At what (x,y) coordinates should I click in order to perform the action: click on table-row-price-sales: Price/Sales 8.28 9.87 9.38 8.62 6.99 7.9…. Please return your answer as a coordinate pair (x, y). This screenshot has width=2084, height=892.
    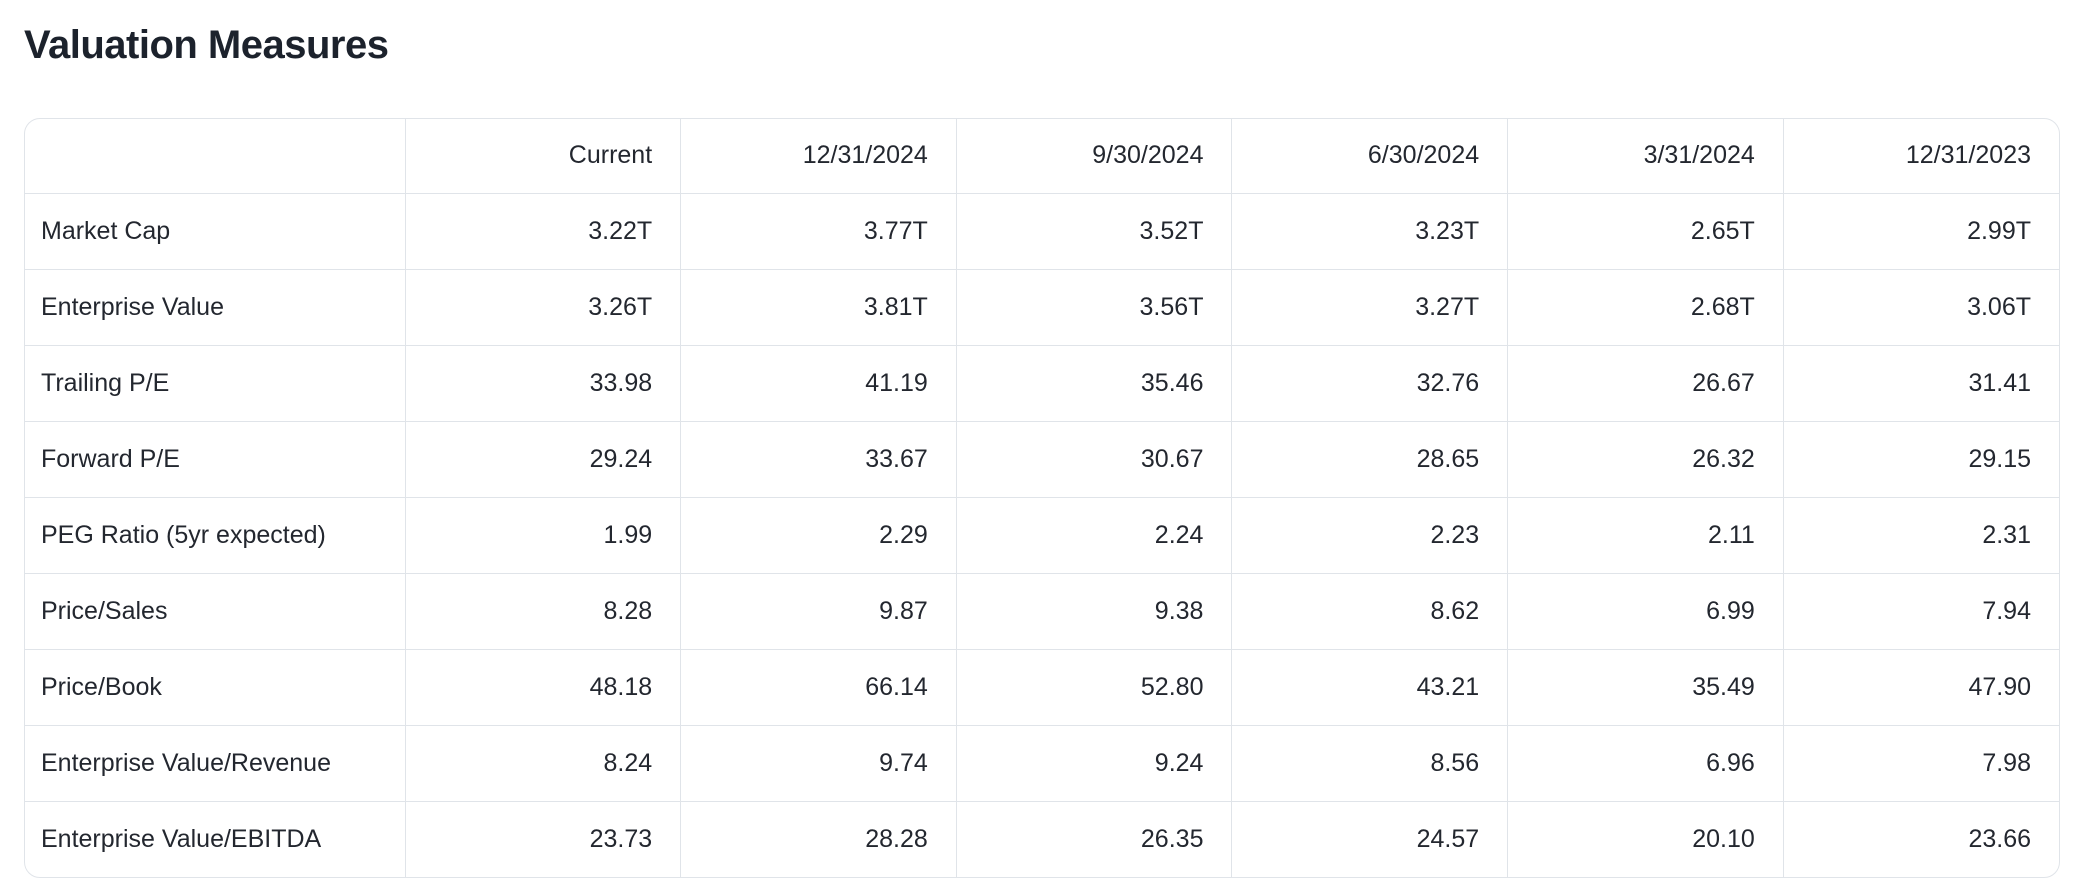
    Looking at the image, I should click on (1042, 610).